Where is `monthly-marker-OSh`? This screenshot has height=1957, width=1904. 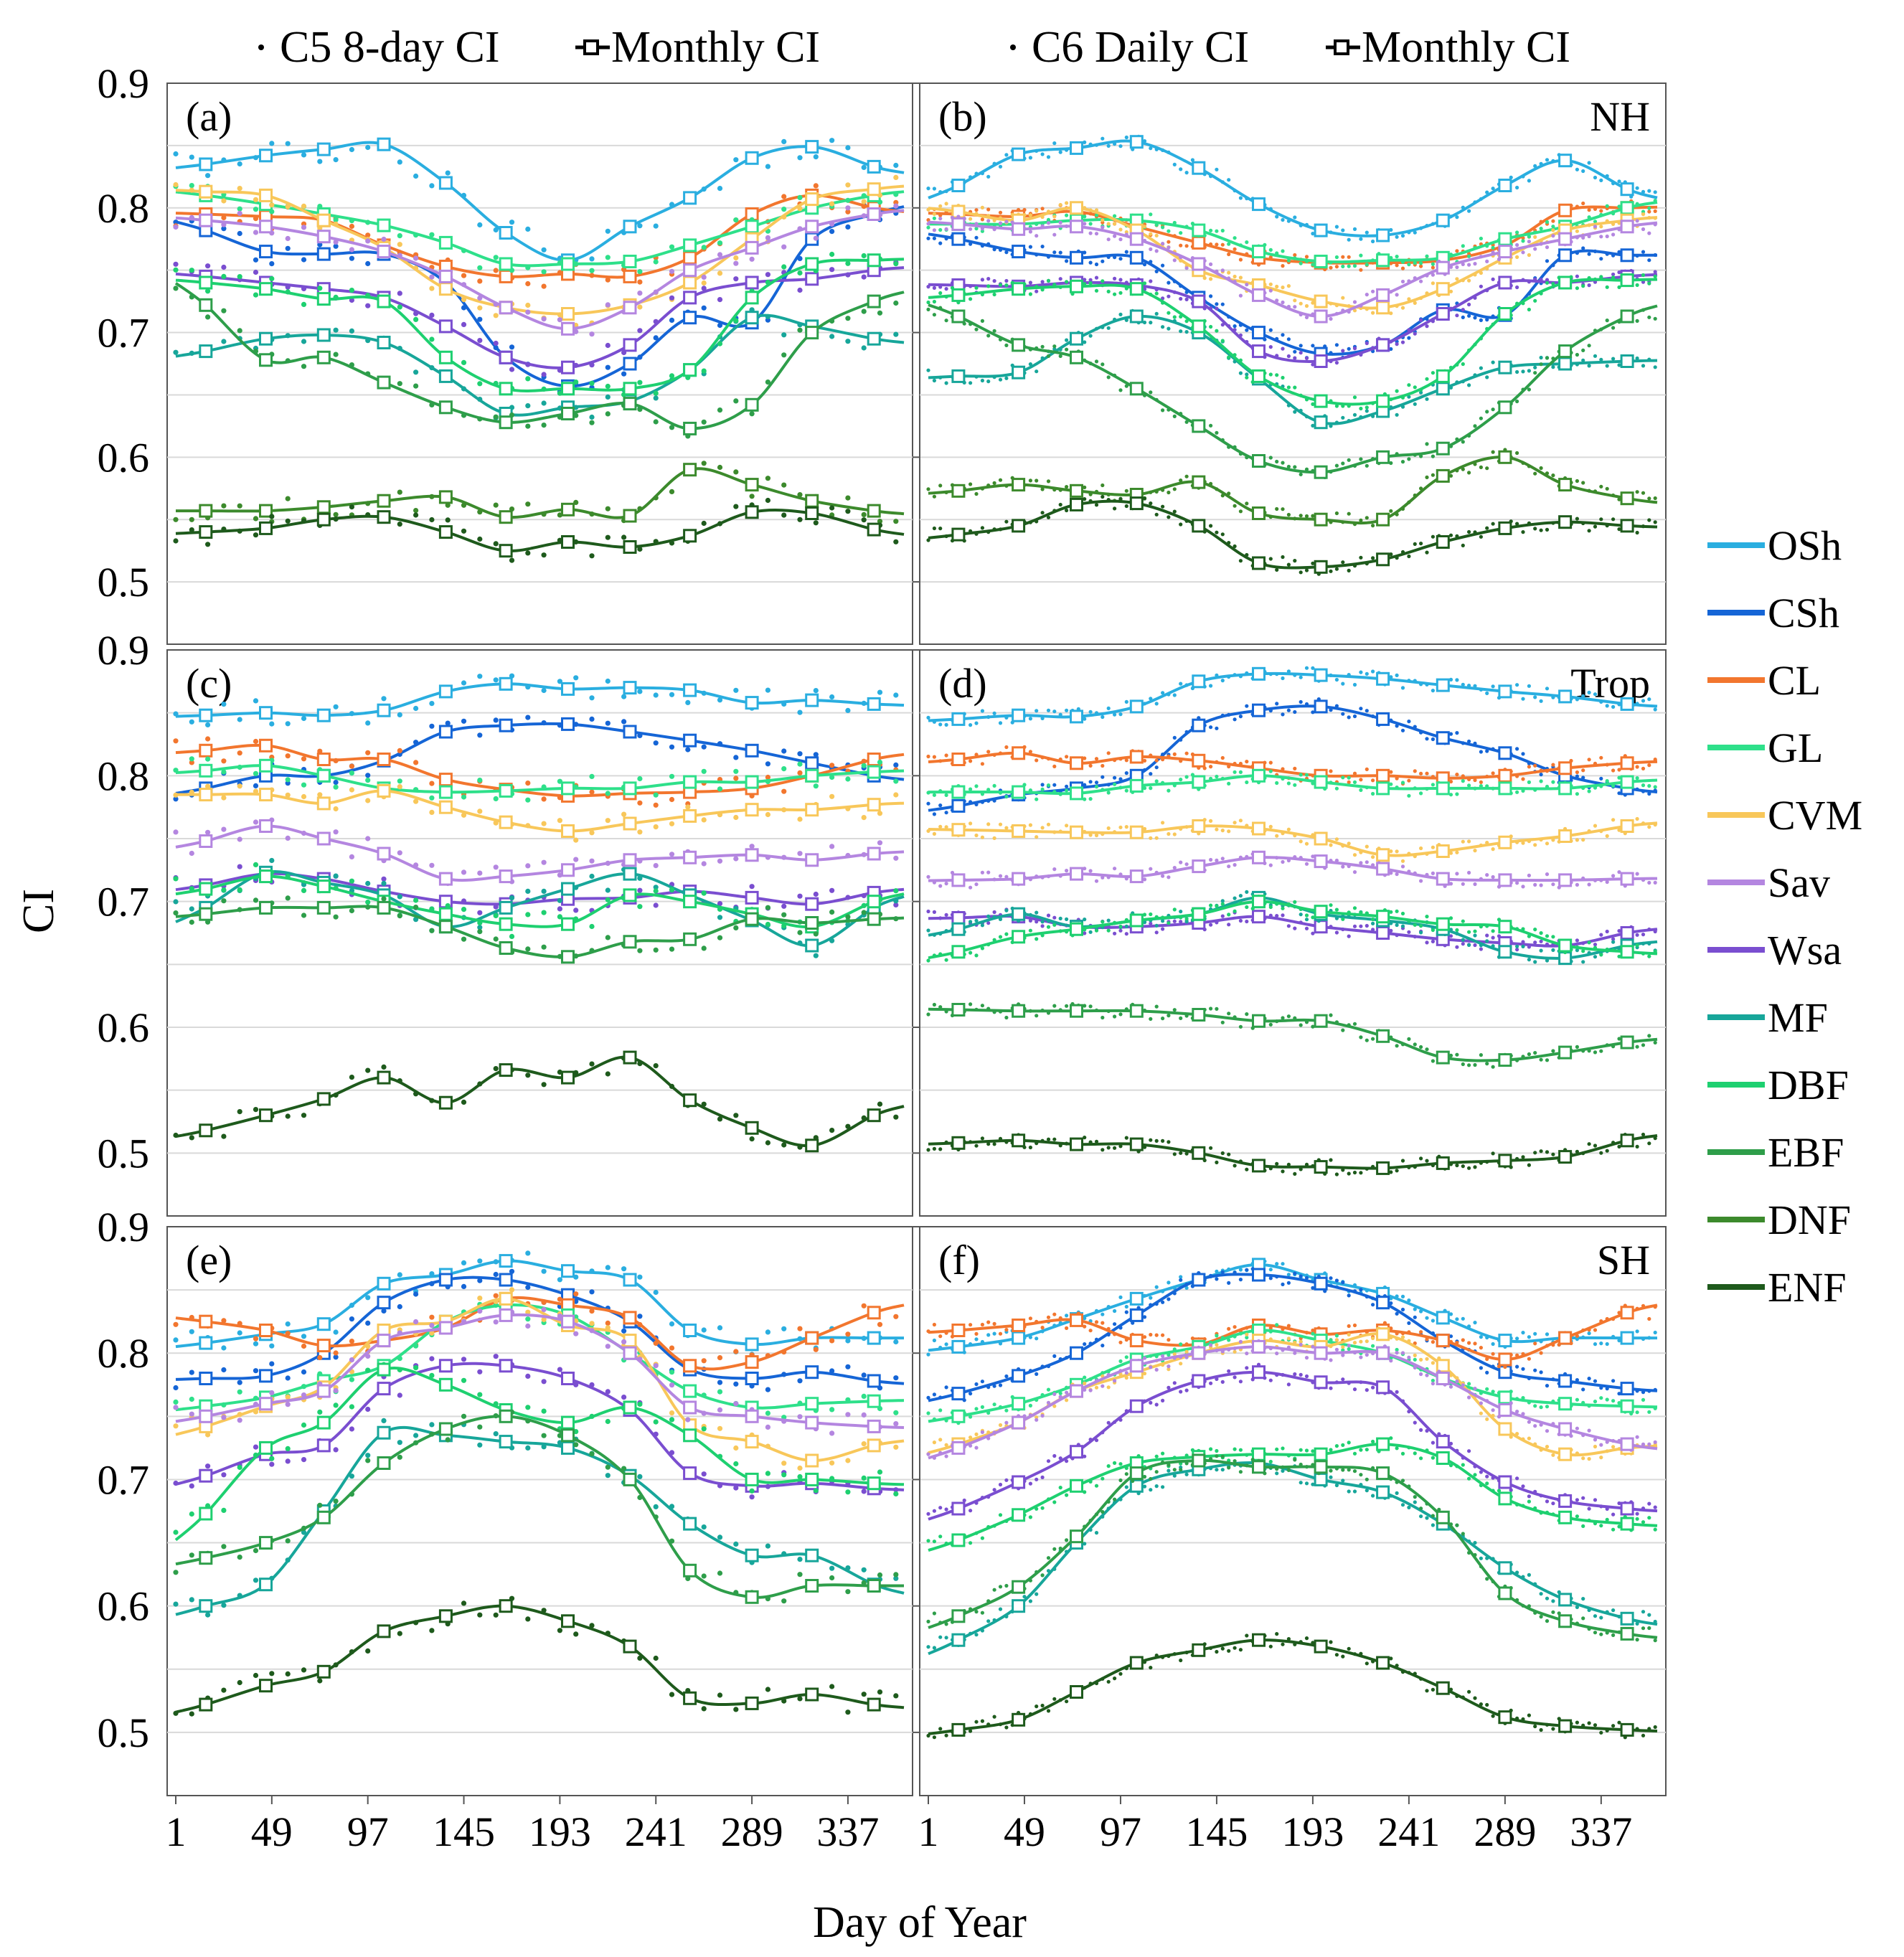
monthly-marker-OSh is located at coordinates (690, 1331).